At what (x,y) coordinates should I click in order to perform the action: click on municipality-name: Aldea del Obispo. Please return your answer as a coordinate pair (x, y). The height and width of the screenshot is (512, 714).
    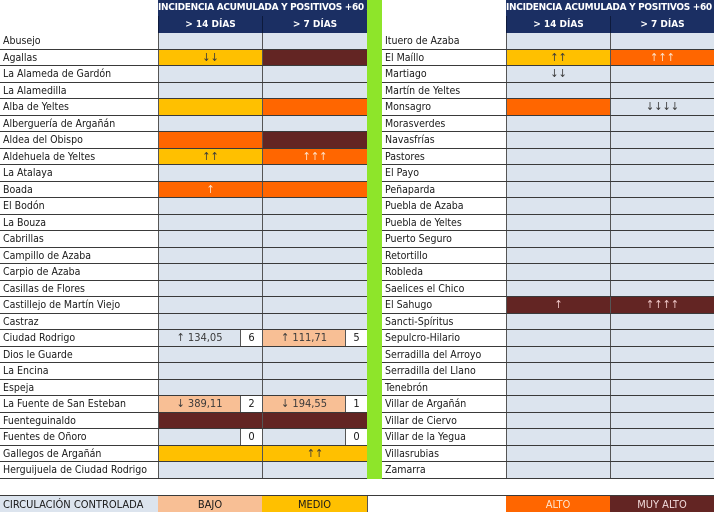
    Looking at the image, I should click on (79, 140).